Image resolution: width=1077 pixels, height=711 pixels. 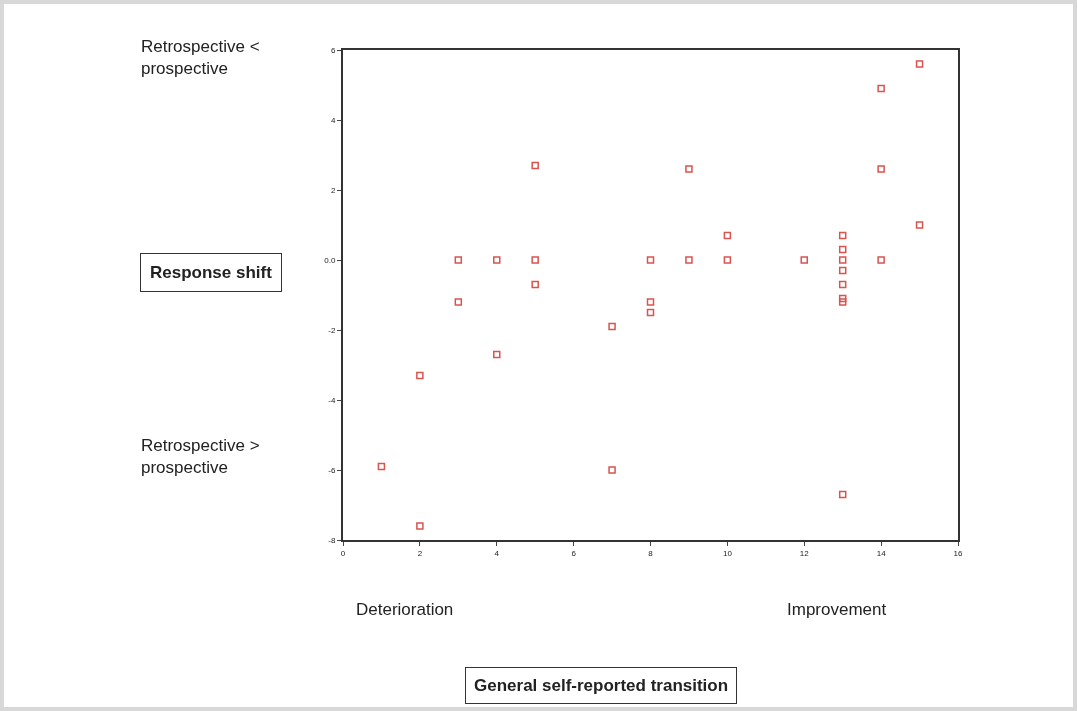 I want to click on y-tick-label: -6, so click(x=332, y=470).